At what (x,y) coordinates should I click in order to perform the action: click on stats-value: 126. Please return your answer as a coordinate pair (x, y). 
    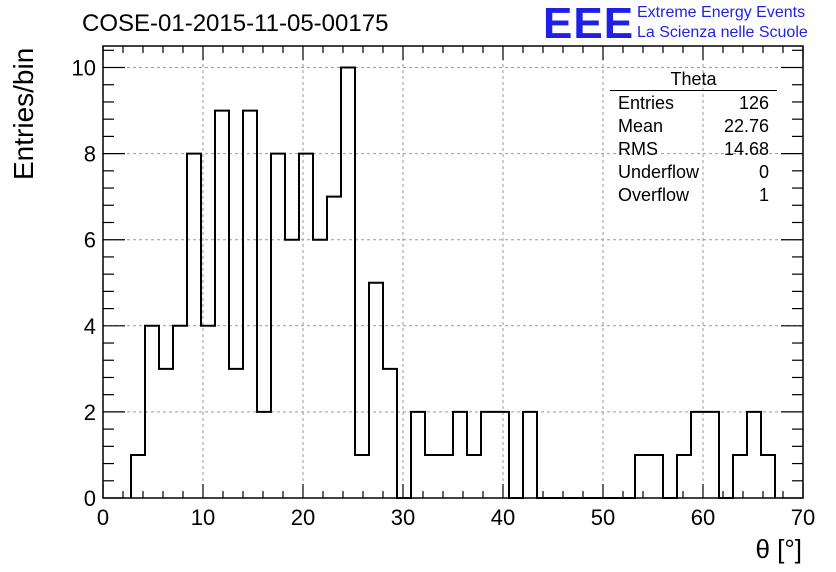
    Looking at the image, I should click on (753, 103).